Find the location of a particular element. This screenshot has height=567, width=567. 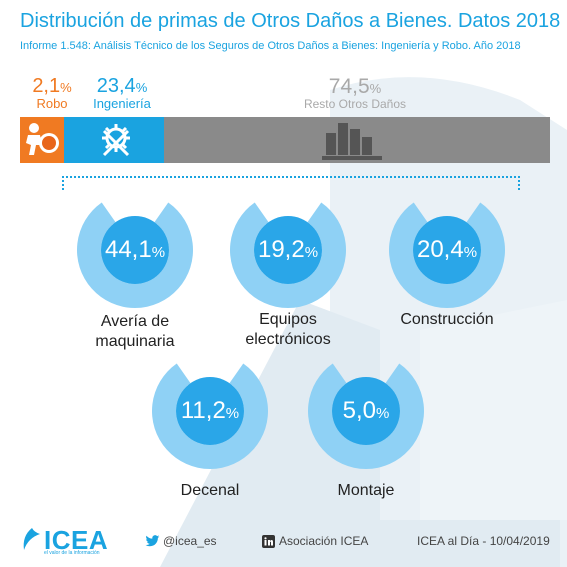

segment-value-resto: 74,5 is located at coordinates (349, 86).